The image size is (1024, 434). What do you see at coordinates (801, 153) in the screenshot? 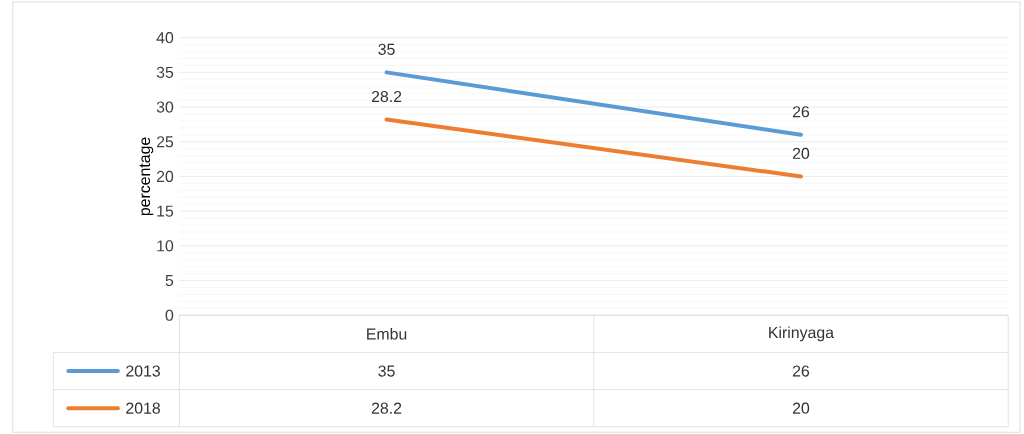
I see `text: 20` at bounding box center [801, 153].